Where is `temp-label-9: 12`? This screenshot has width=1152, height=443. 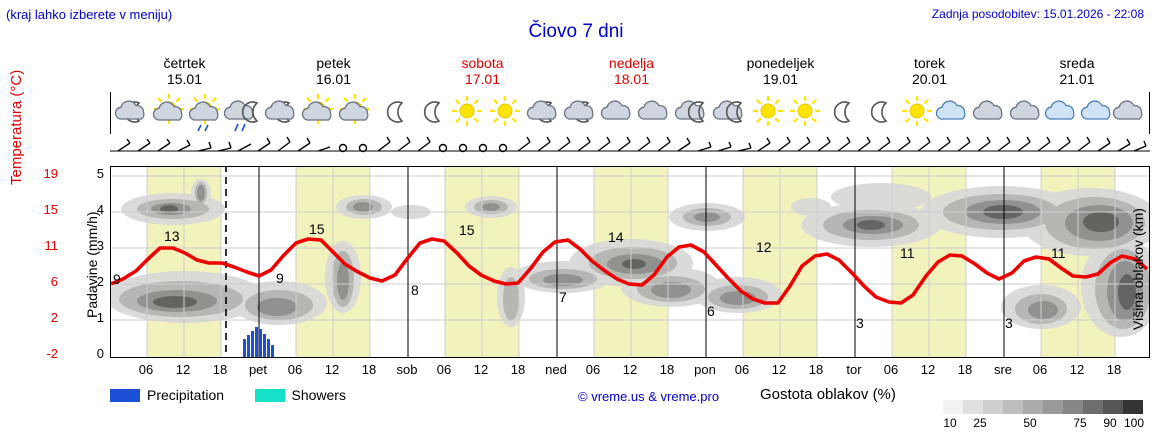
temp-label-9: 12 is located at coordinates (764, 247).